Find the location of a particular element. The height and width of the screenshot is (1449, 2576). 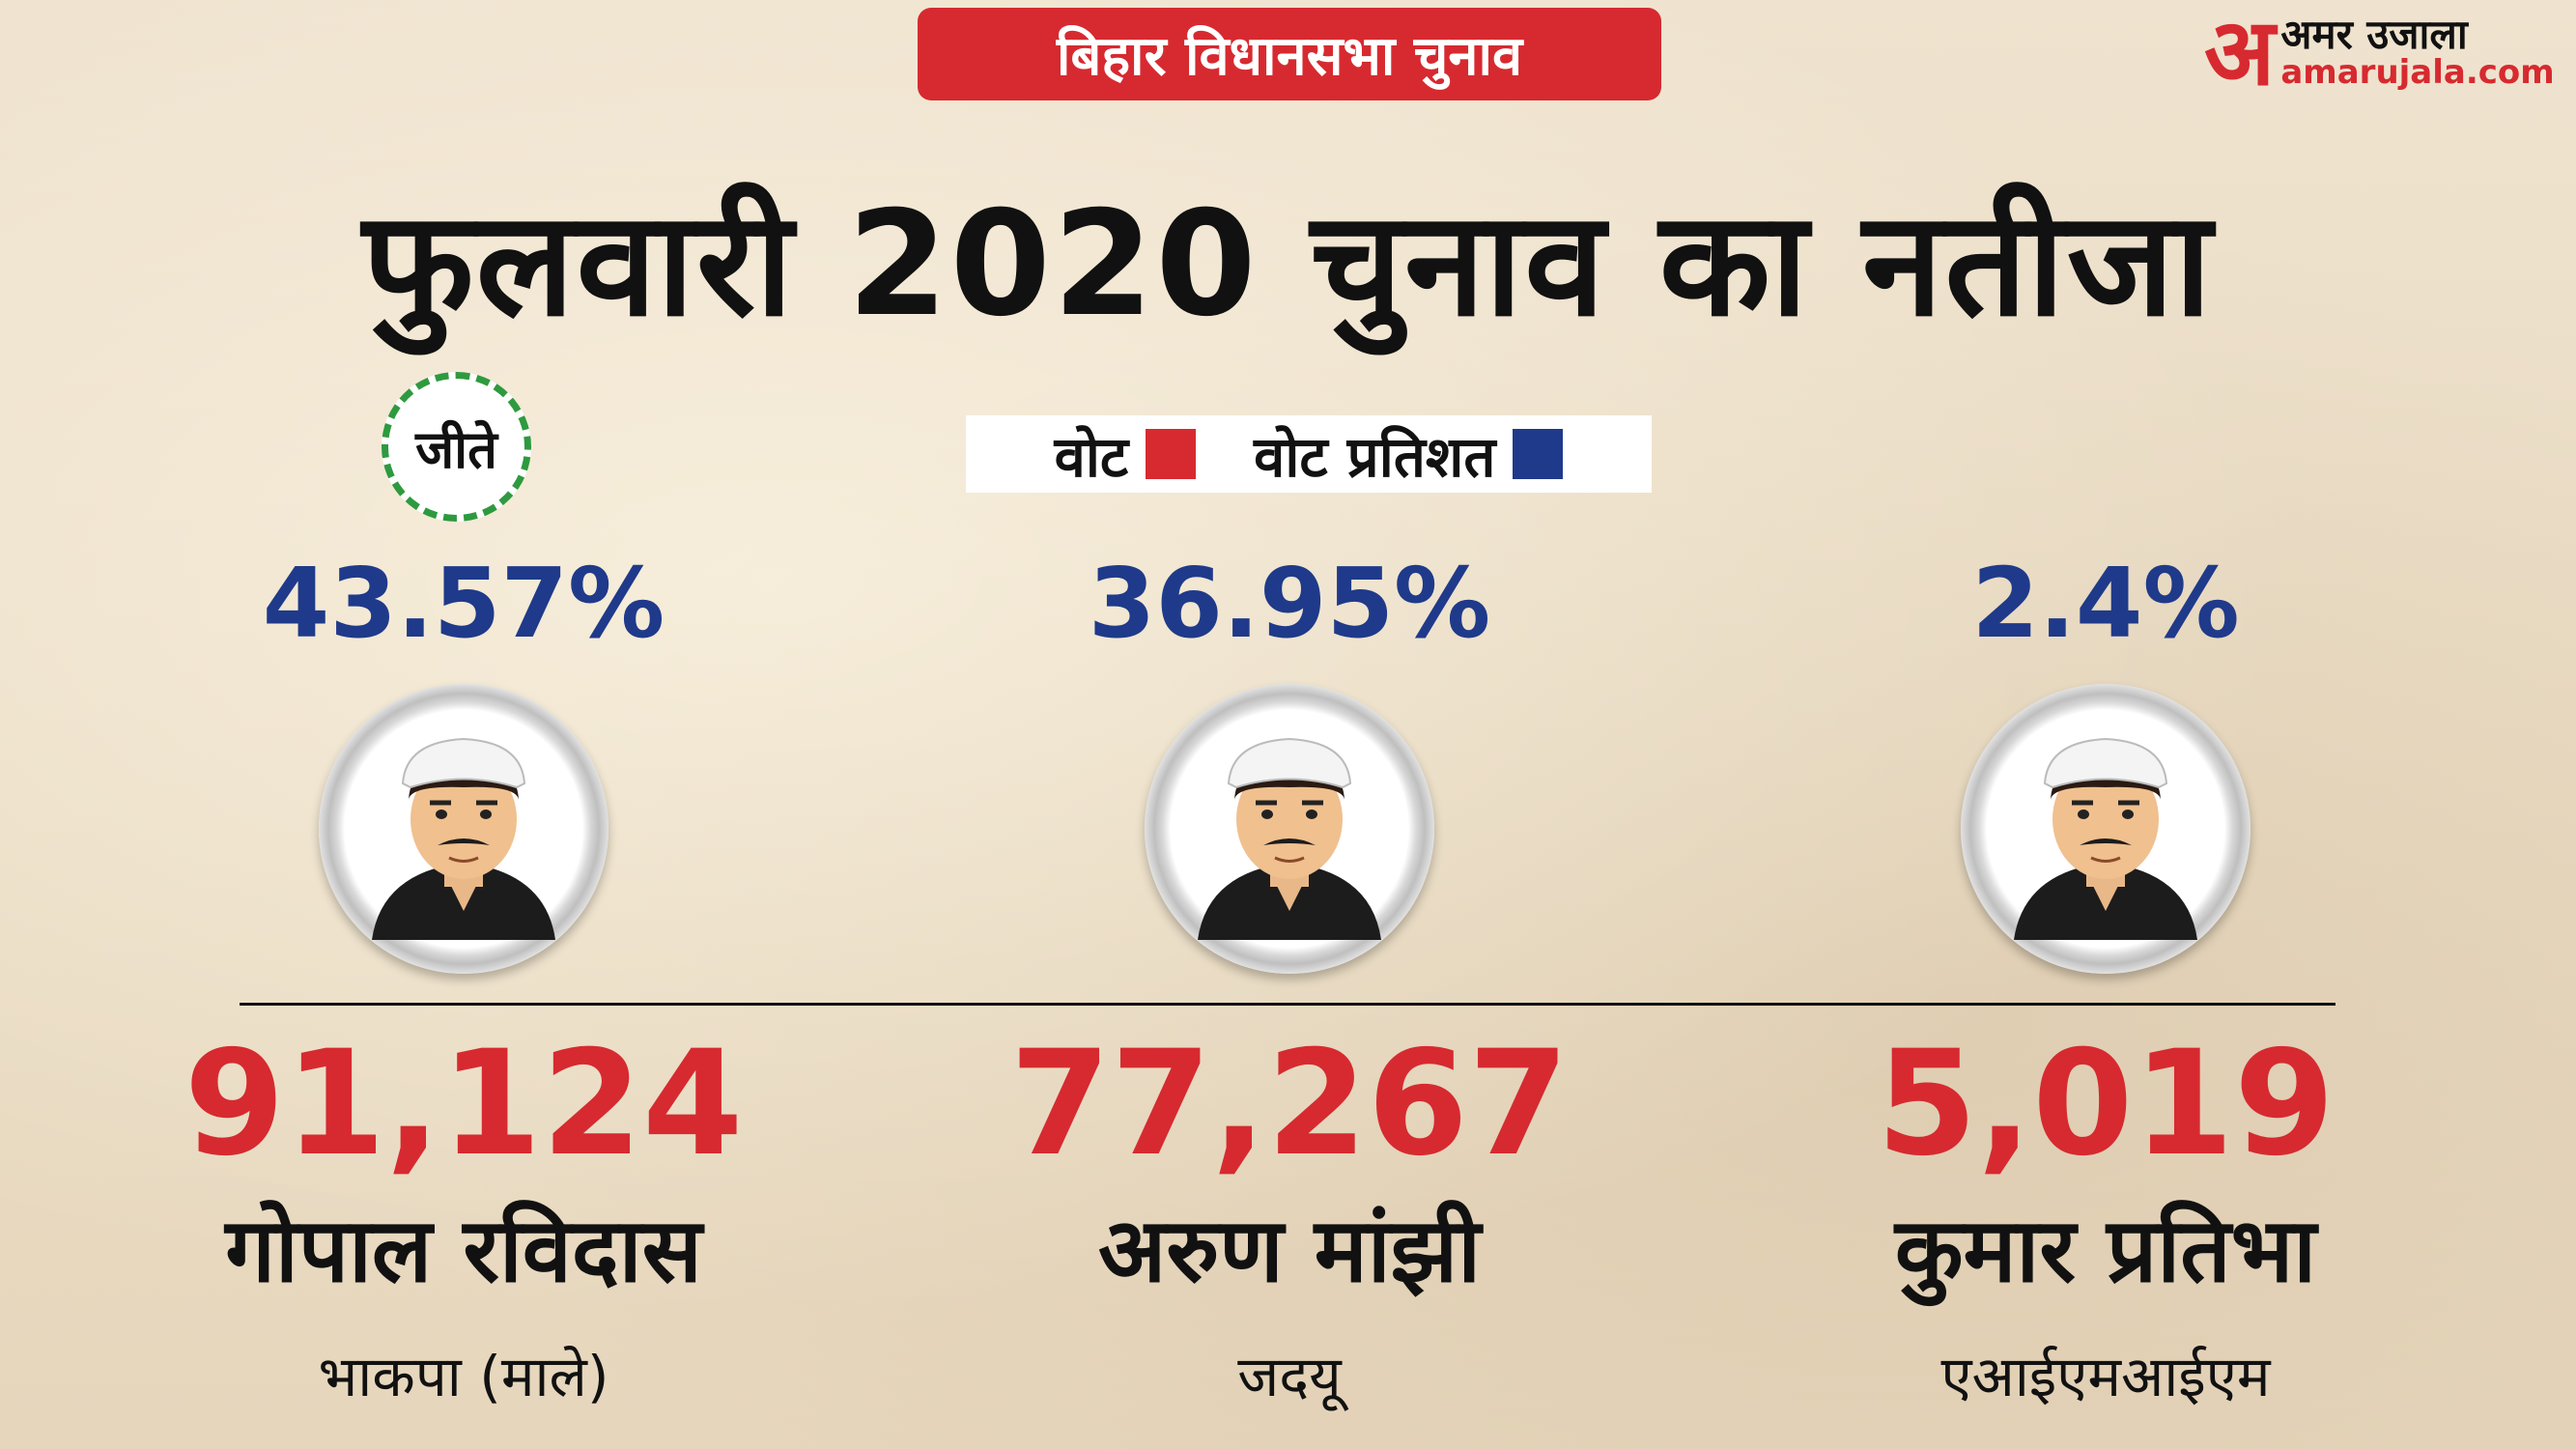

legend-votes-label: वोट is located at coordinates (1091, 456).